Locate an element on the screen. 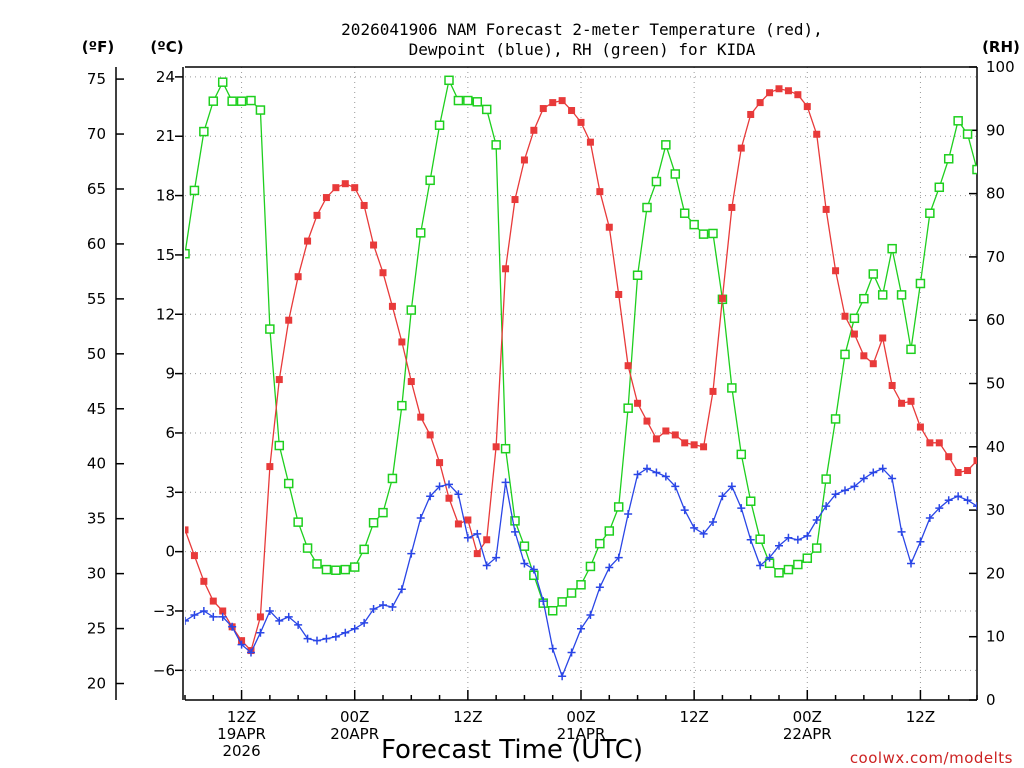 The width and height of the screenshot is (1024, 768). celsius-unit-label: (ºC) is located at coordinates (166, 47).